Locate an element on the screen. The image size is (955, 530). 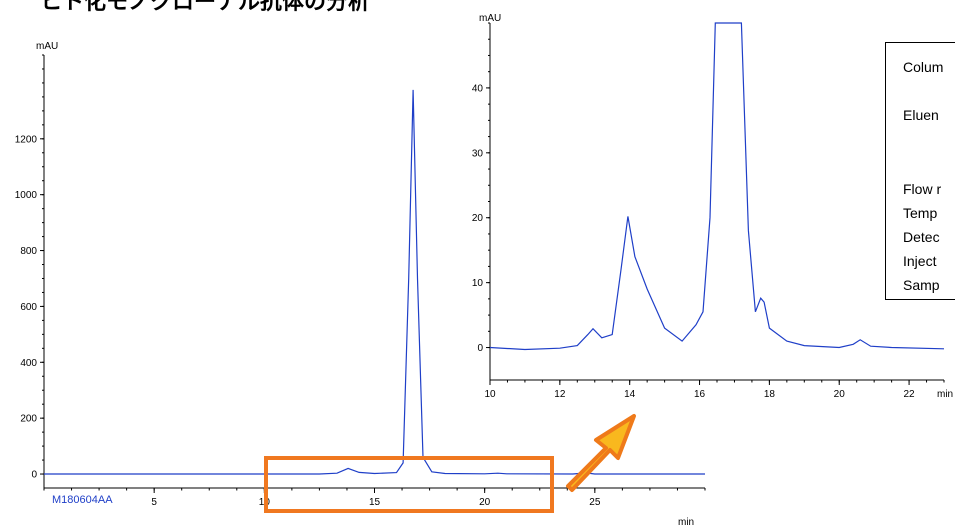
main-x-axis-label: min is located at coordinates (686, 522).